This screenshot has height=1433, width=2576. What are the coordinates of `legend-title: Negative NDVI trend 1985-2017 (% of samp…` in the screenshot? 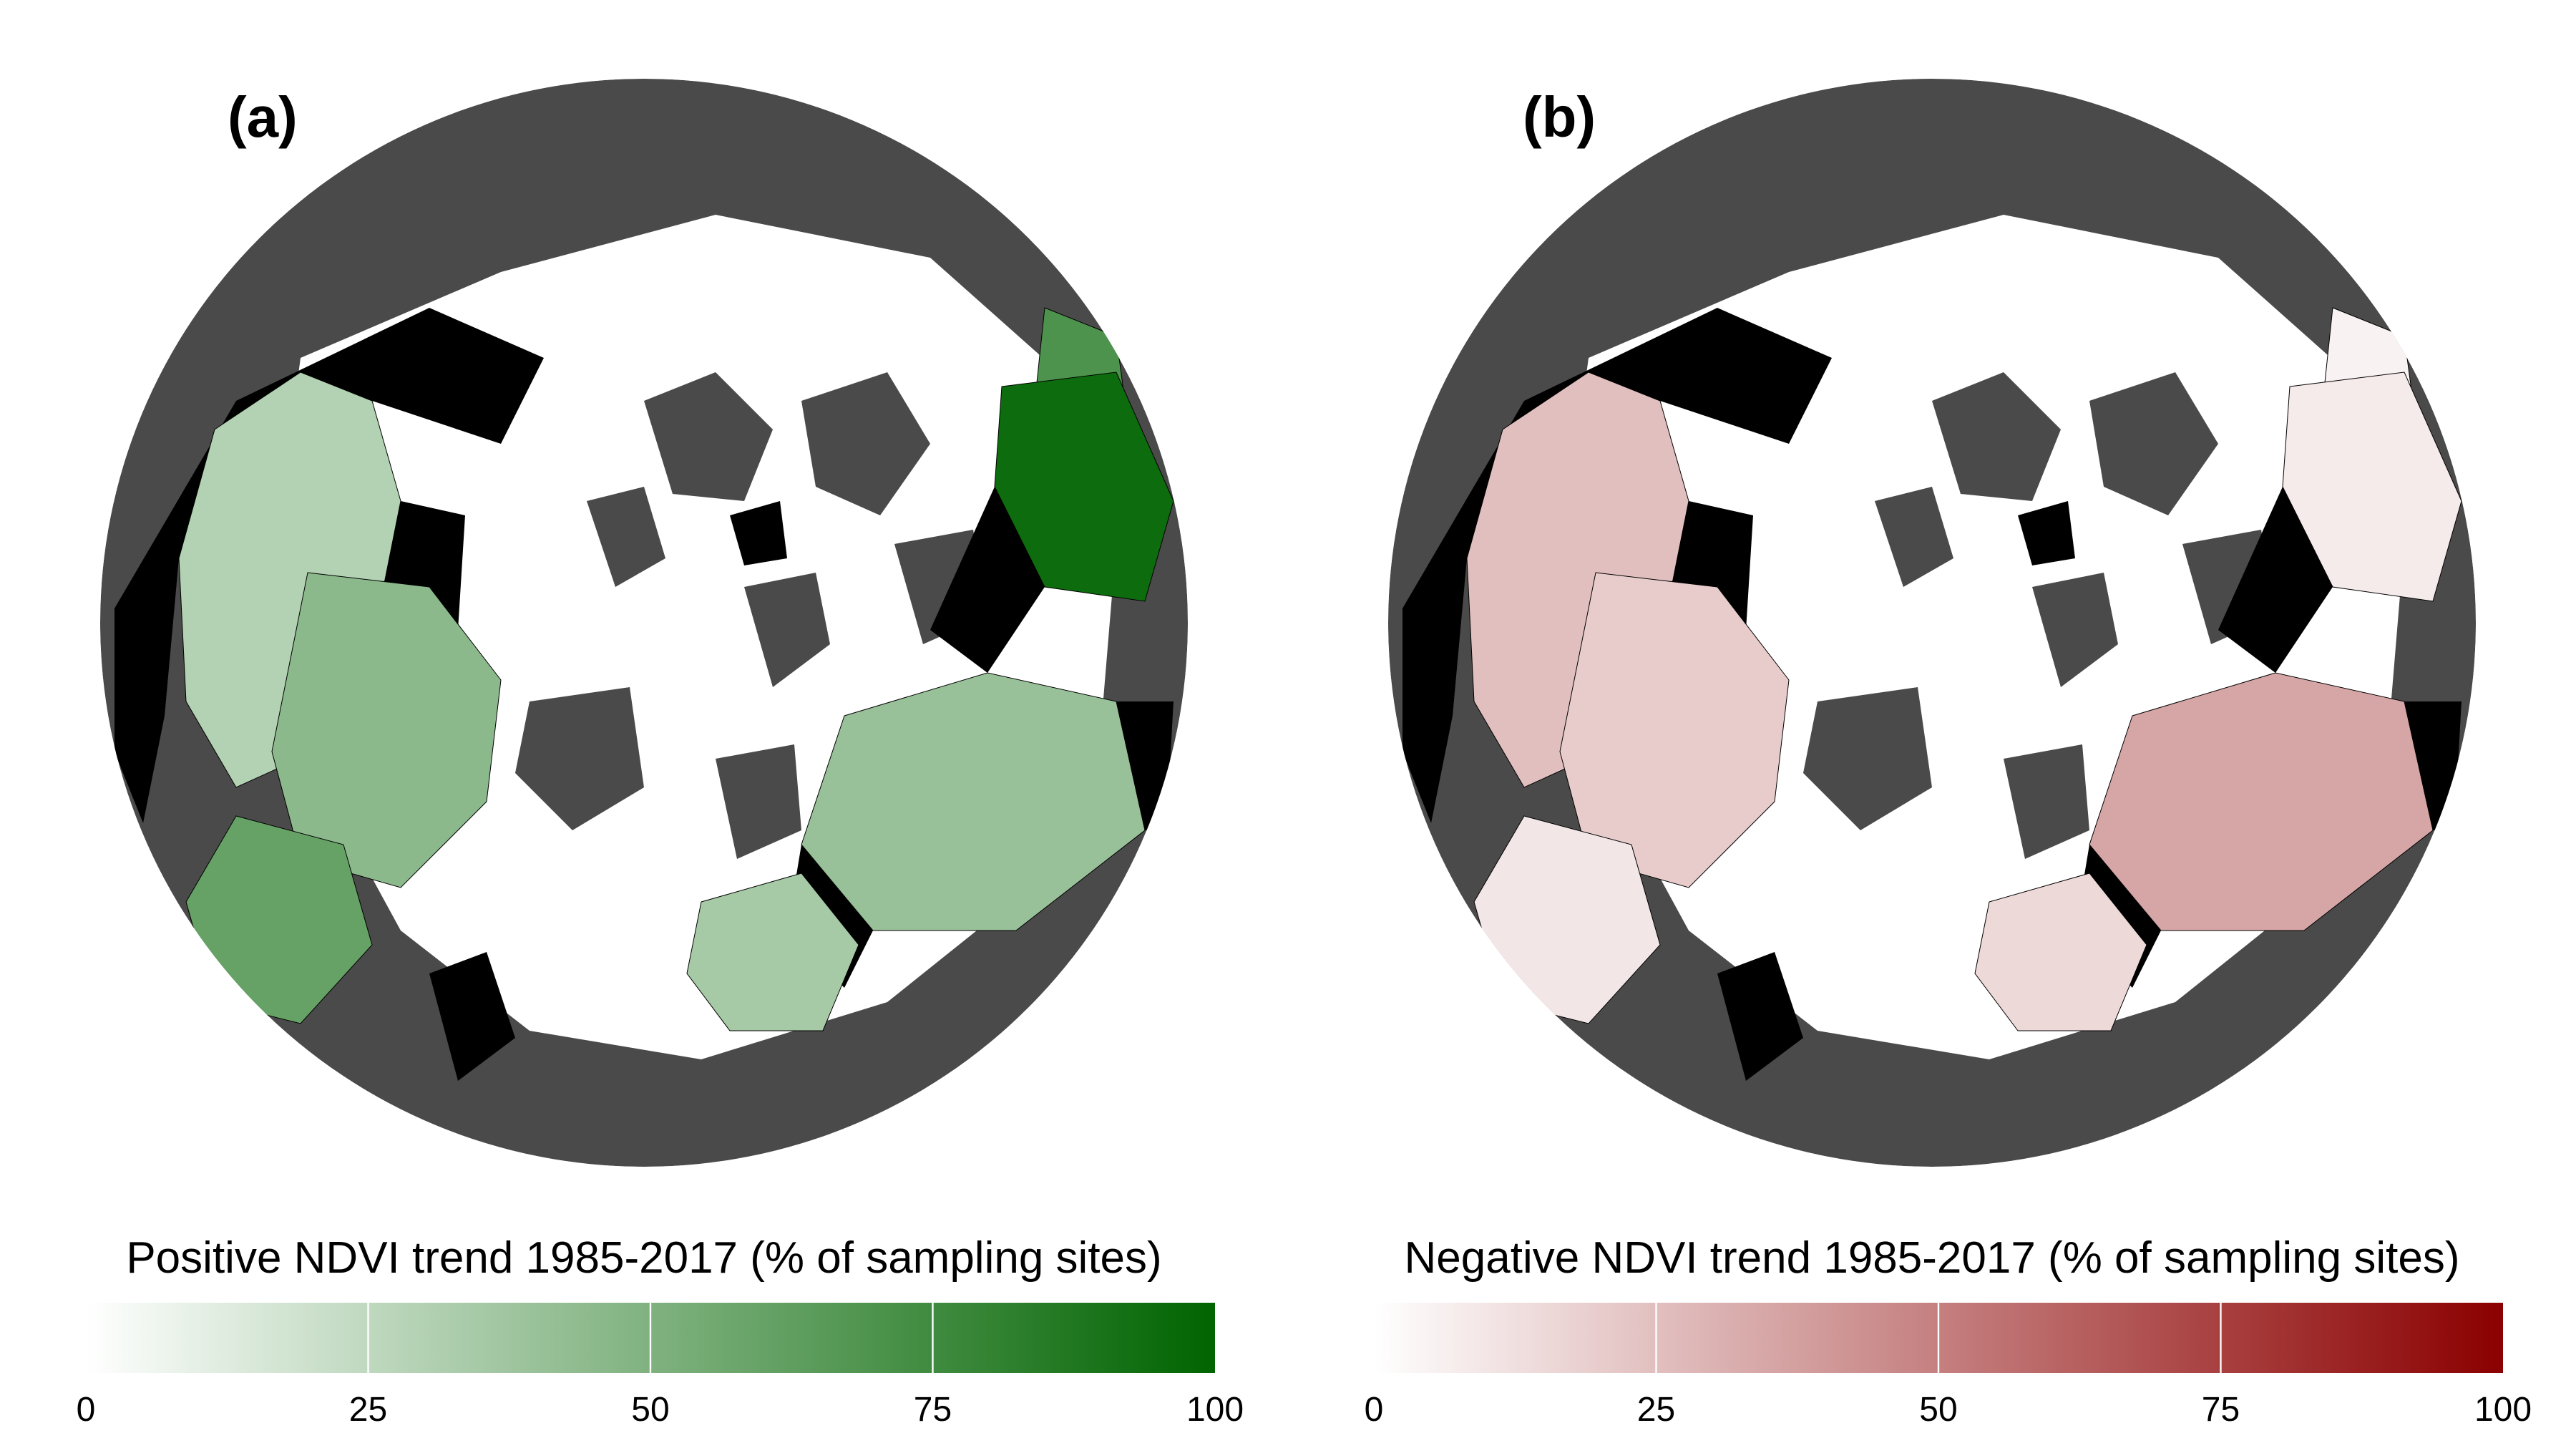 It's located at (1932, 1258).